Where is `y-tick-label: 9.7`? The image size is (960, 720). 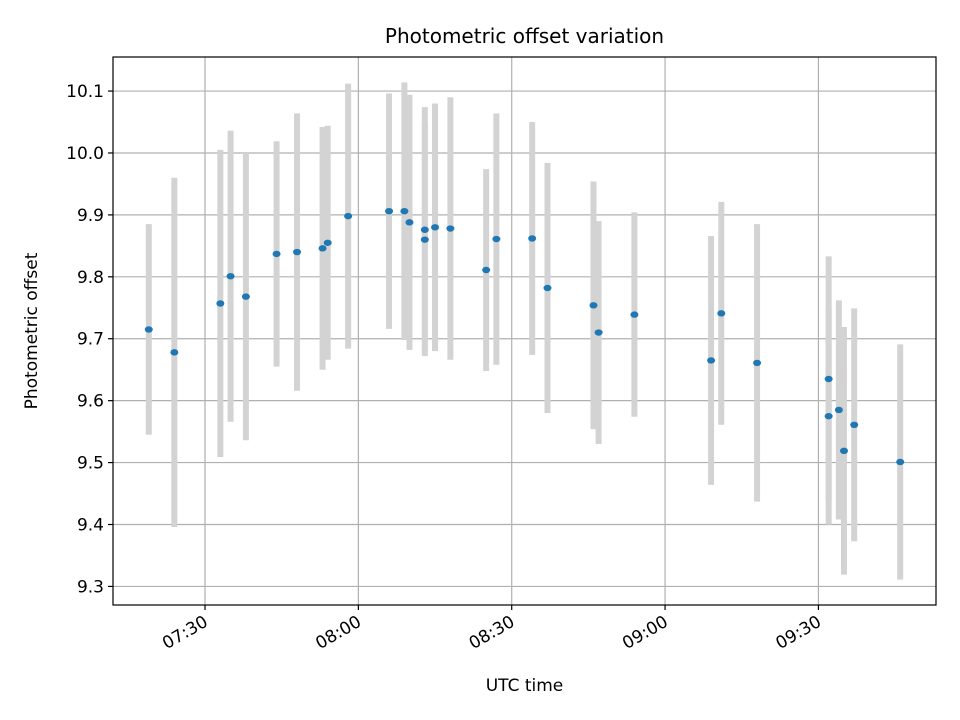
y-tick-label: 9.7 is located at coordinates (90, 340).